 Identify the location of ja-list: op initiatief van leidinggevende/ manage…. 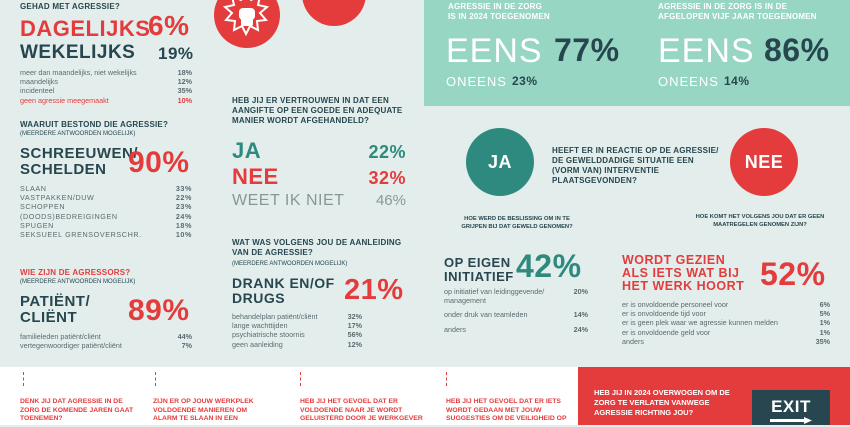
(516, 310).